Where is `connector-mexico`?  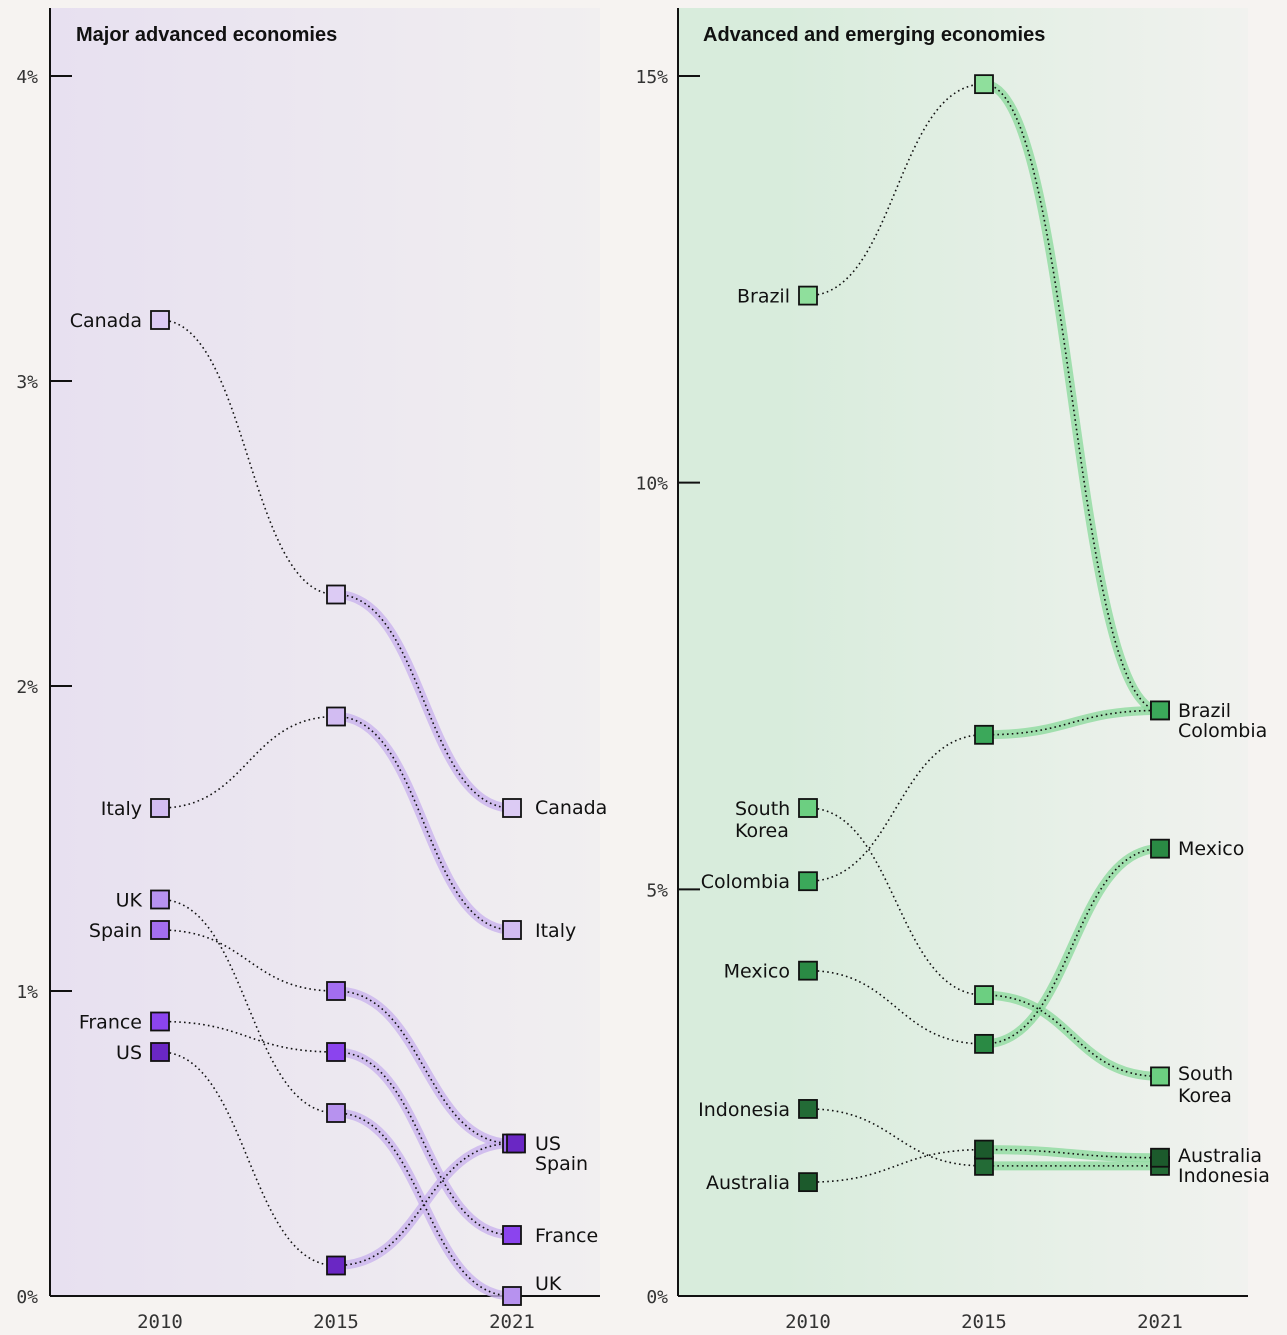
connector-mexico is located at coordinates (984, 946).